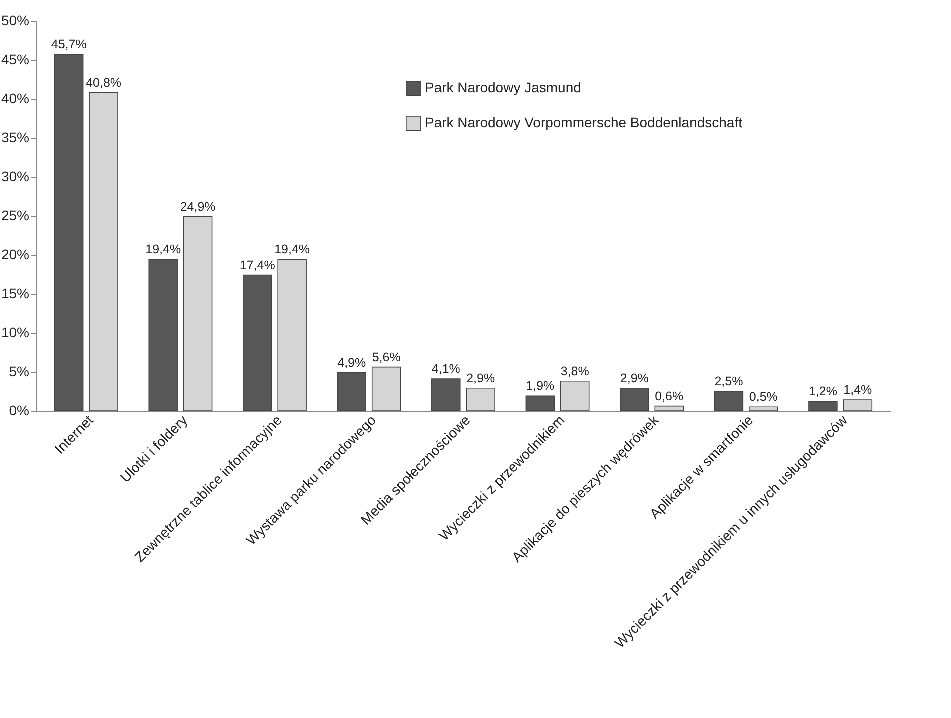 The height and width of the screenshot is (718, 951). Describe the element at coordinates (503, 88) in the screenshot. I see `legend-label: Park Narodowy Jasmund` at that location.